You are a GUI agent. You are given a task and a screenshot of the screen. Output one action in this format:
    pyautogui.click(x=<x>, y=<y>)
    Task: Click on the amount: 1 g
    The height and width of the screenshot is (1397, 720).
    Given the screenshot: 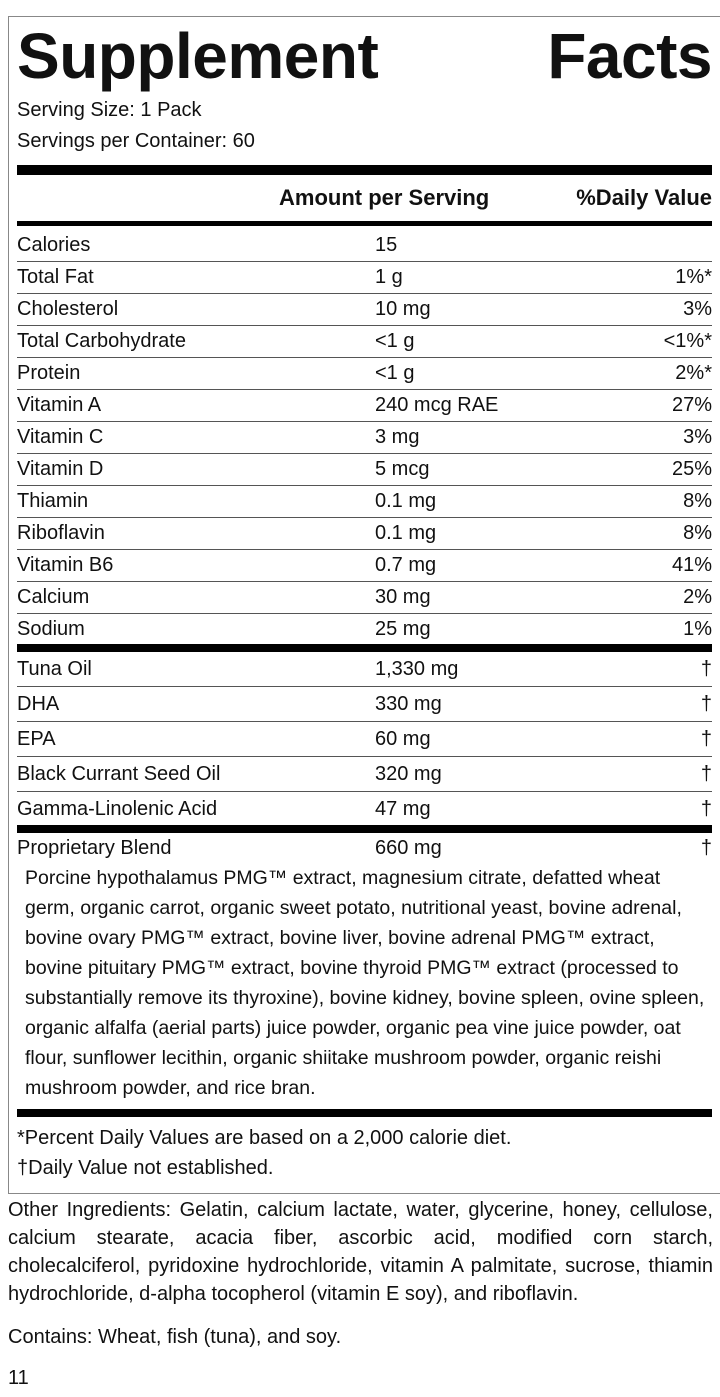 What is the action you would take?
    pyautogui.click(x=389, y=277)
    